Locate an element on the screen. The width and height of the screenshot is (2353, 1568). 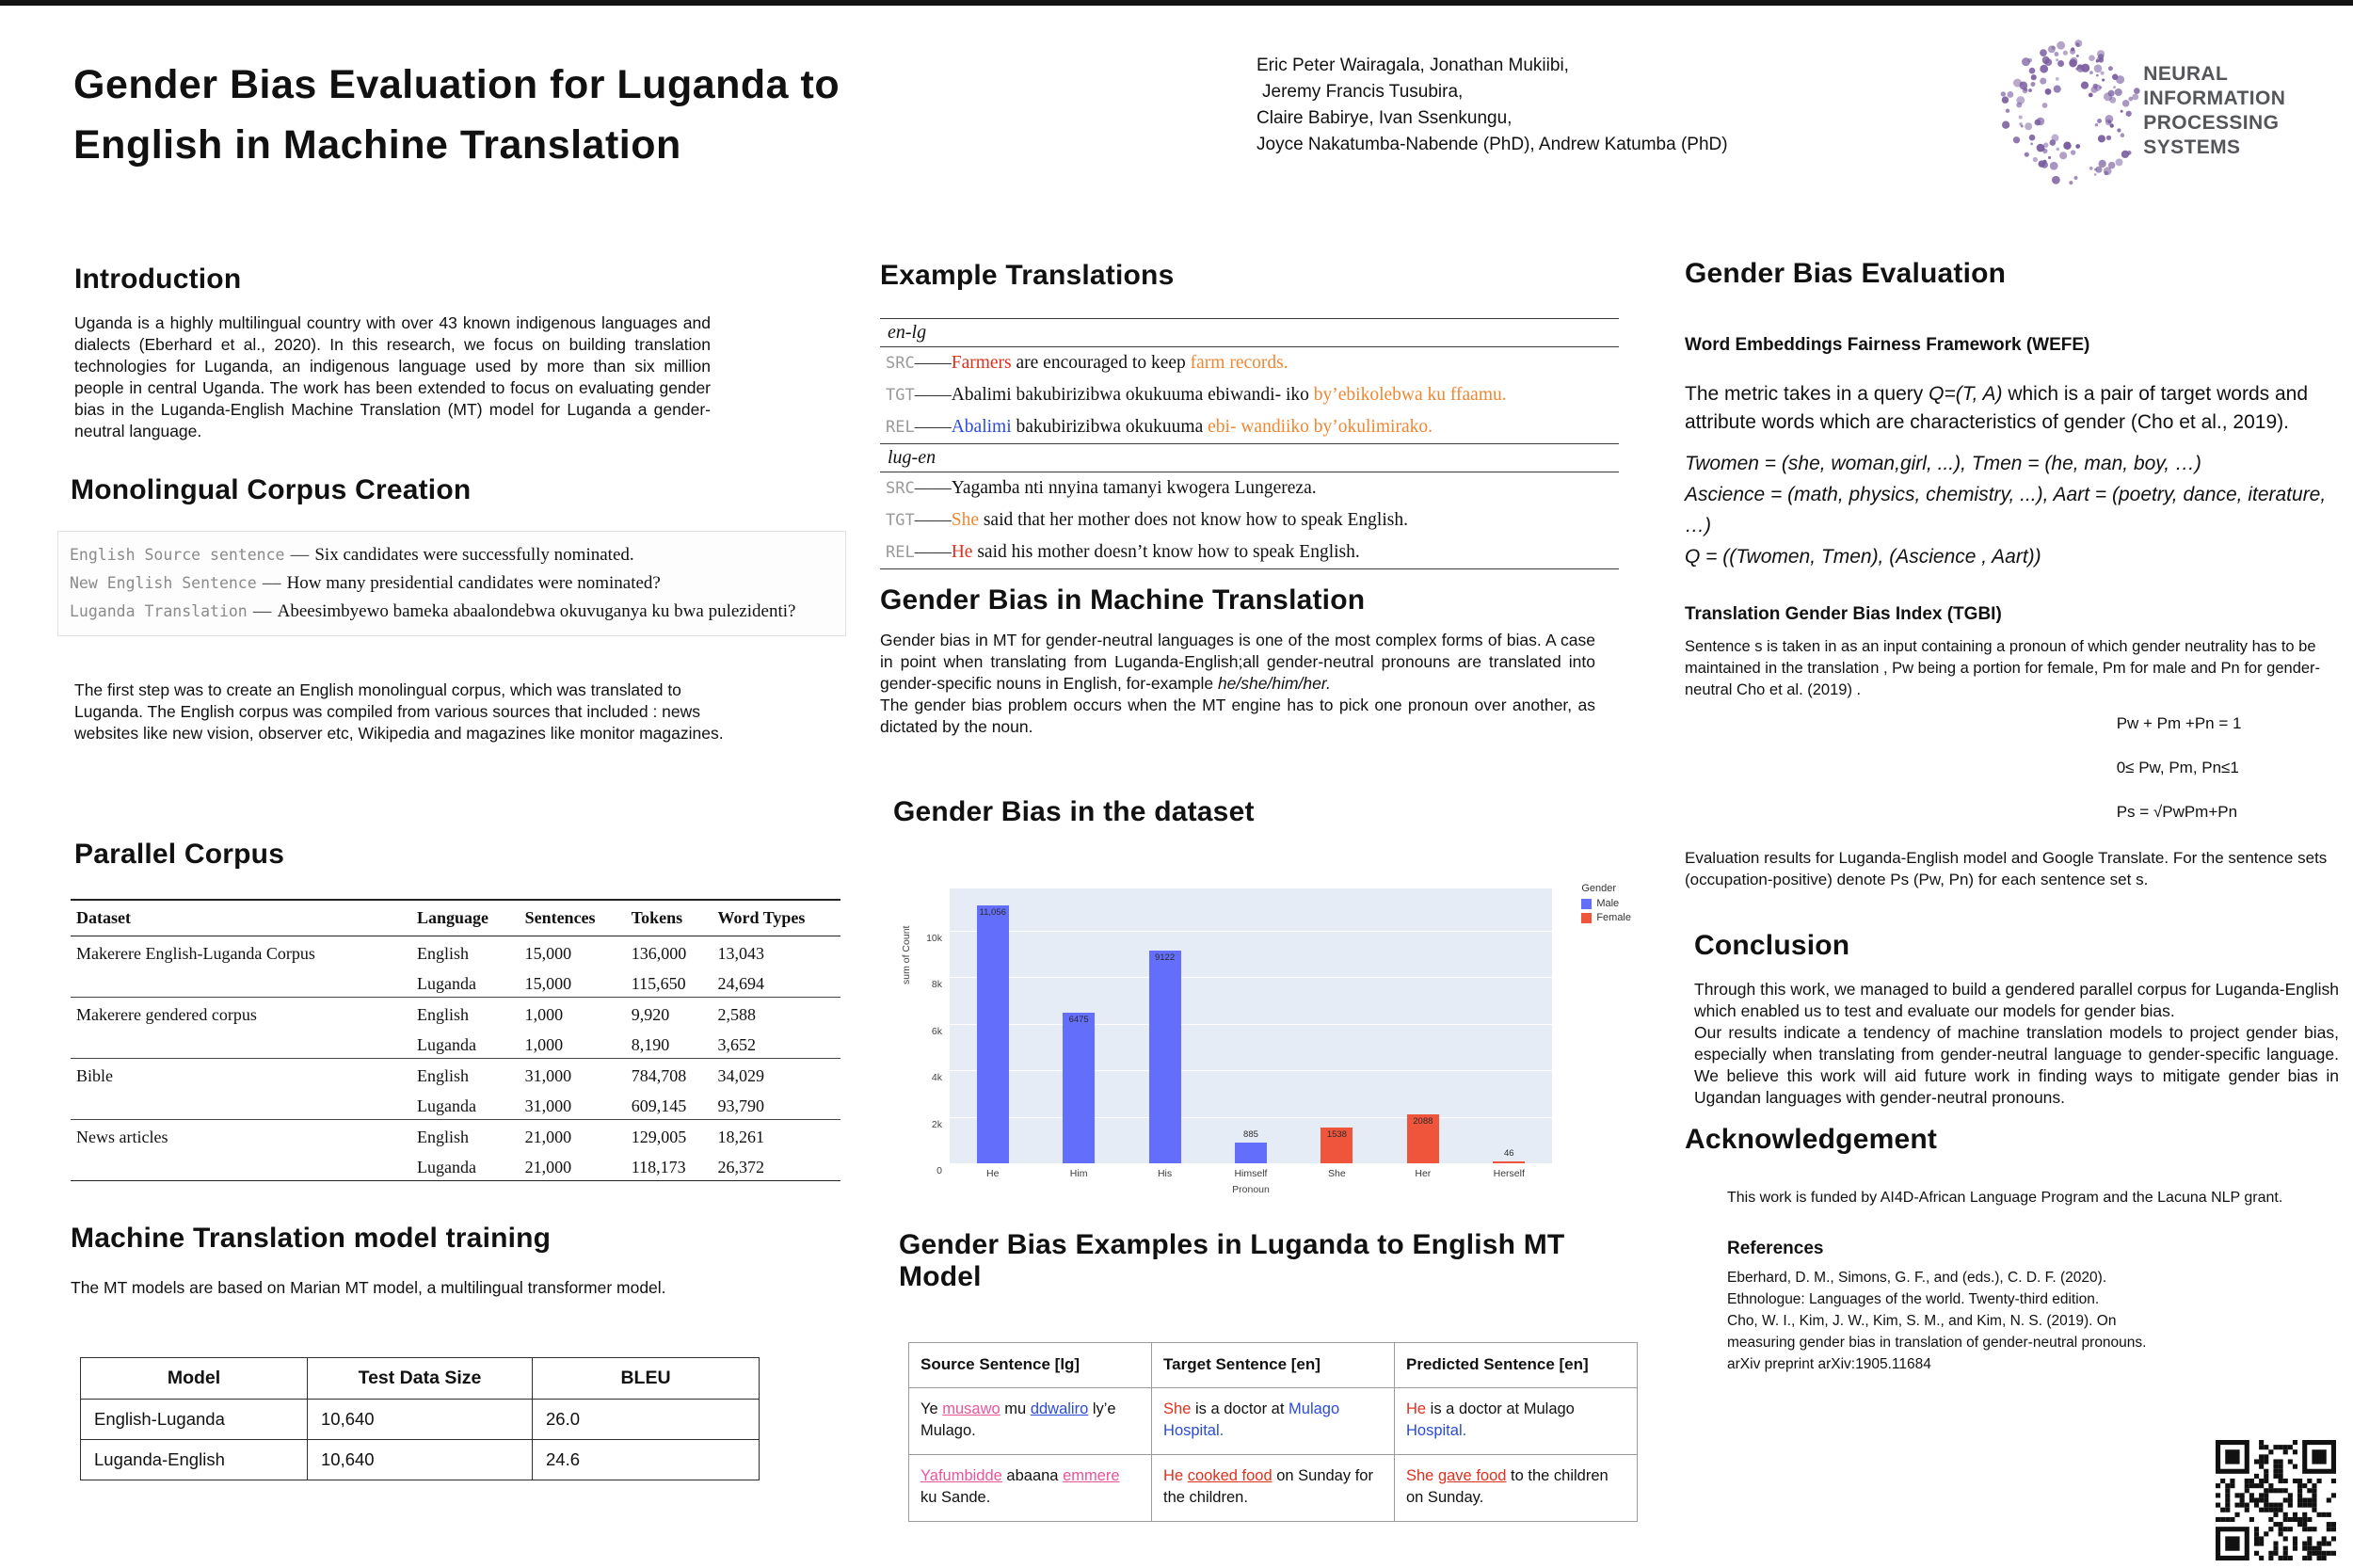
cell: 2,588 is located at coordinates (737, 1014).